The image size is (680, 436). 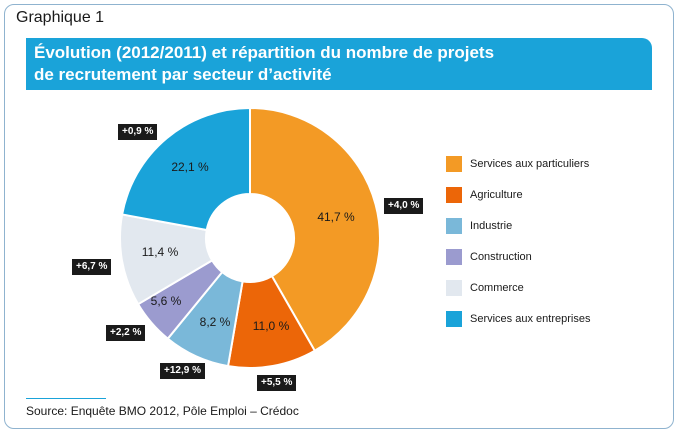 I want to click on legend-item-services-entreprises: Services aux entreprises, so click(x=518, y=319).